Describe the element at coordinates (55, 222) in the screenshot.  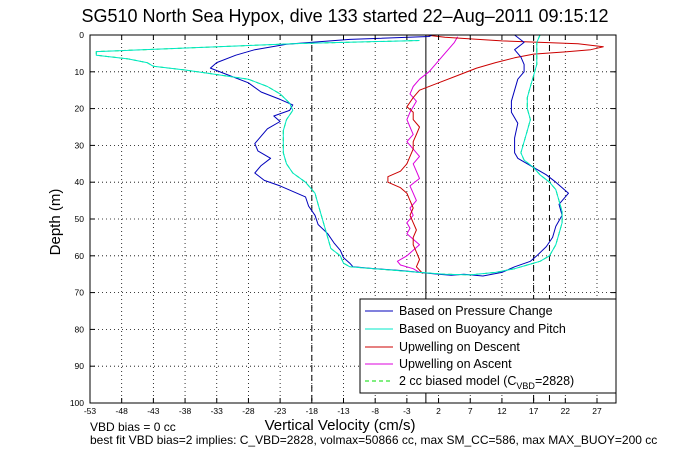
I see `y-axis-label: Depth (m)` at that location.